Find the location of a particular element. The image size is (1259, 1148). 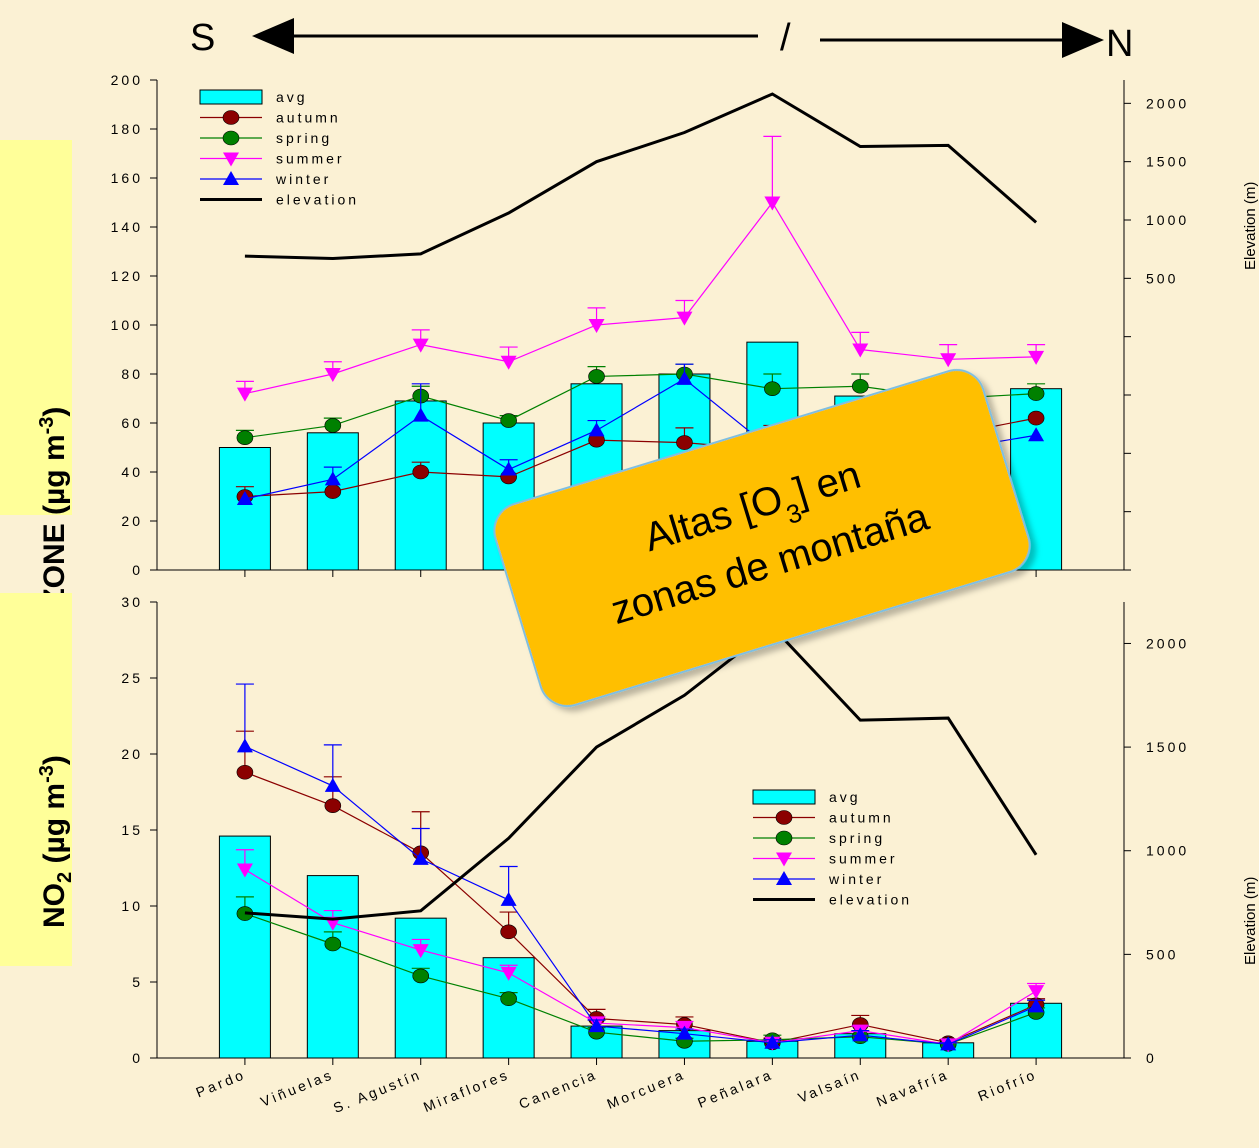

ytick-label: 10 is located at coordinates (132, 906).